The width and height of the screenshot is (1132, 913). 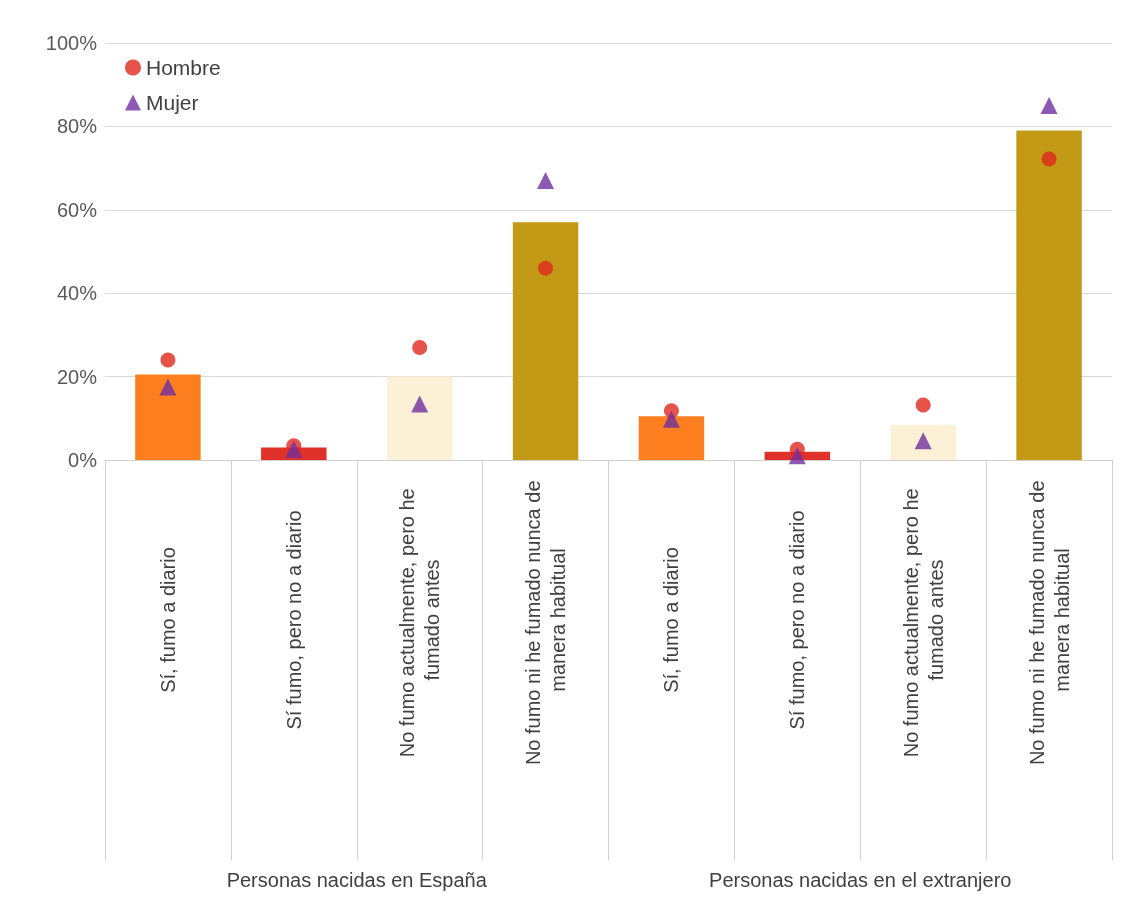 What do you see at coordinates (71, 43) in the screenshot?
I see `y-tick-label: 100%` at bounding box center [71, 43].